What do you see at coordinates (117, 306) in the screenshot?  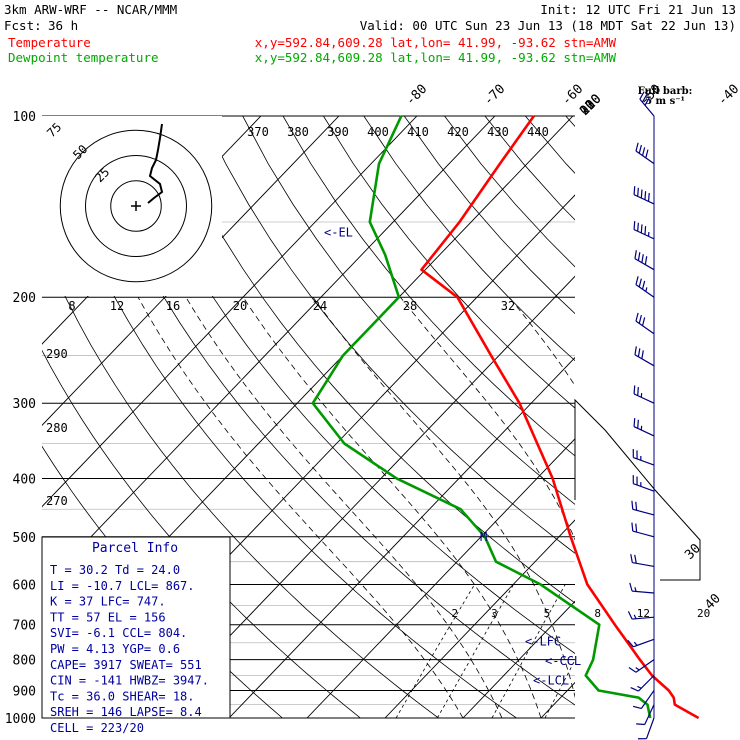 I see `wind-speed-label: 12` at bounding box center [117, 306].